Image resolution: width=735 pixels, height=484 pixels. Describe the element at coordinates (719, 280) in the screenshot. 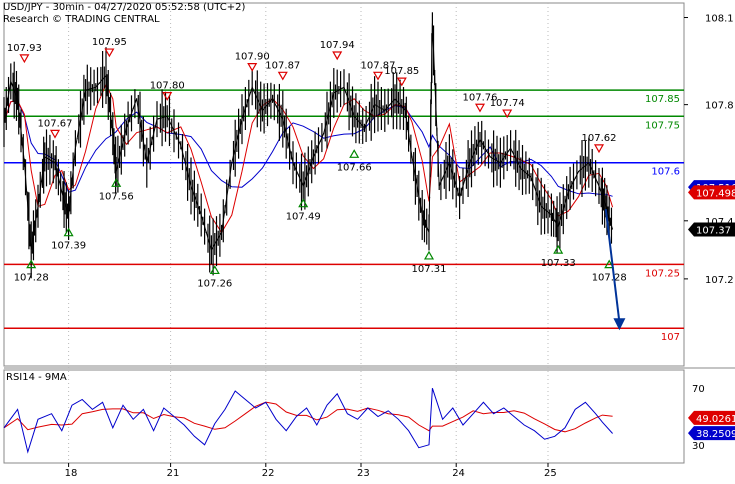

I see `y-tick-label: 107.2` at that location.